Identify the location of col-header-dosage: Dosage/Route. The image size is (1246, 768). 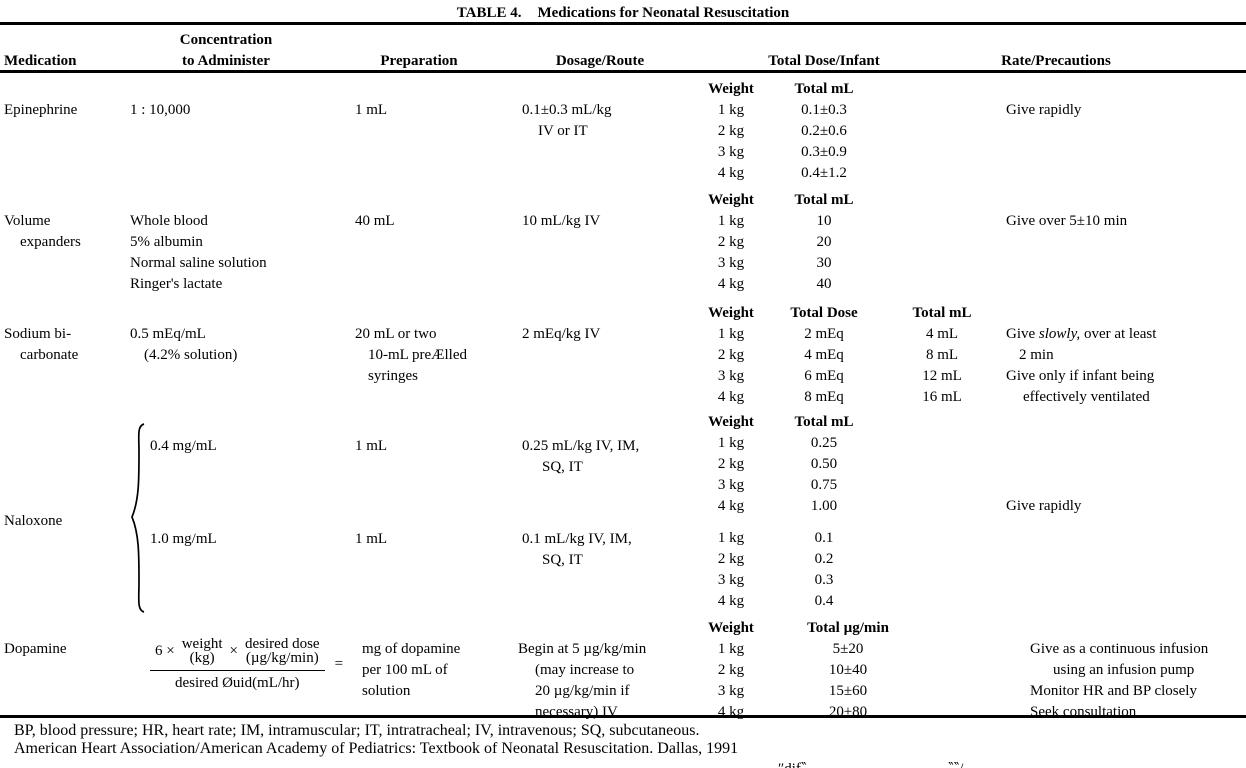
(600, 61).